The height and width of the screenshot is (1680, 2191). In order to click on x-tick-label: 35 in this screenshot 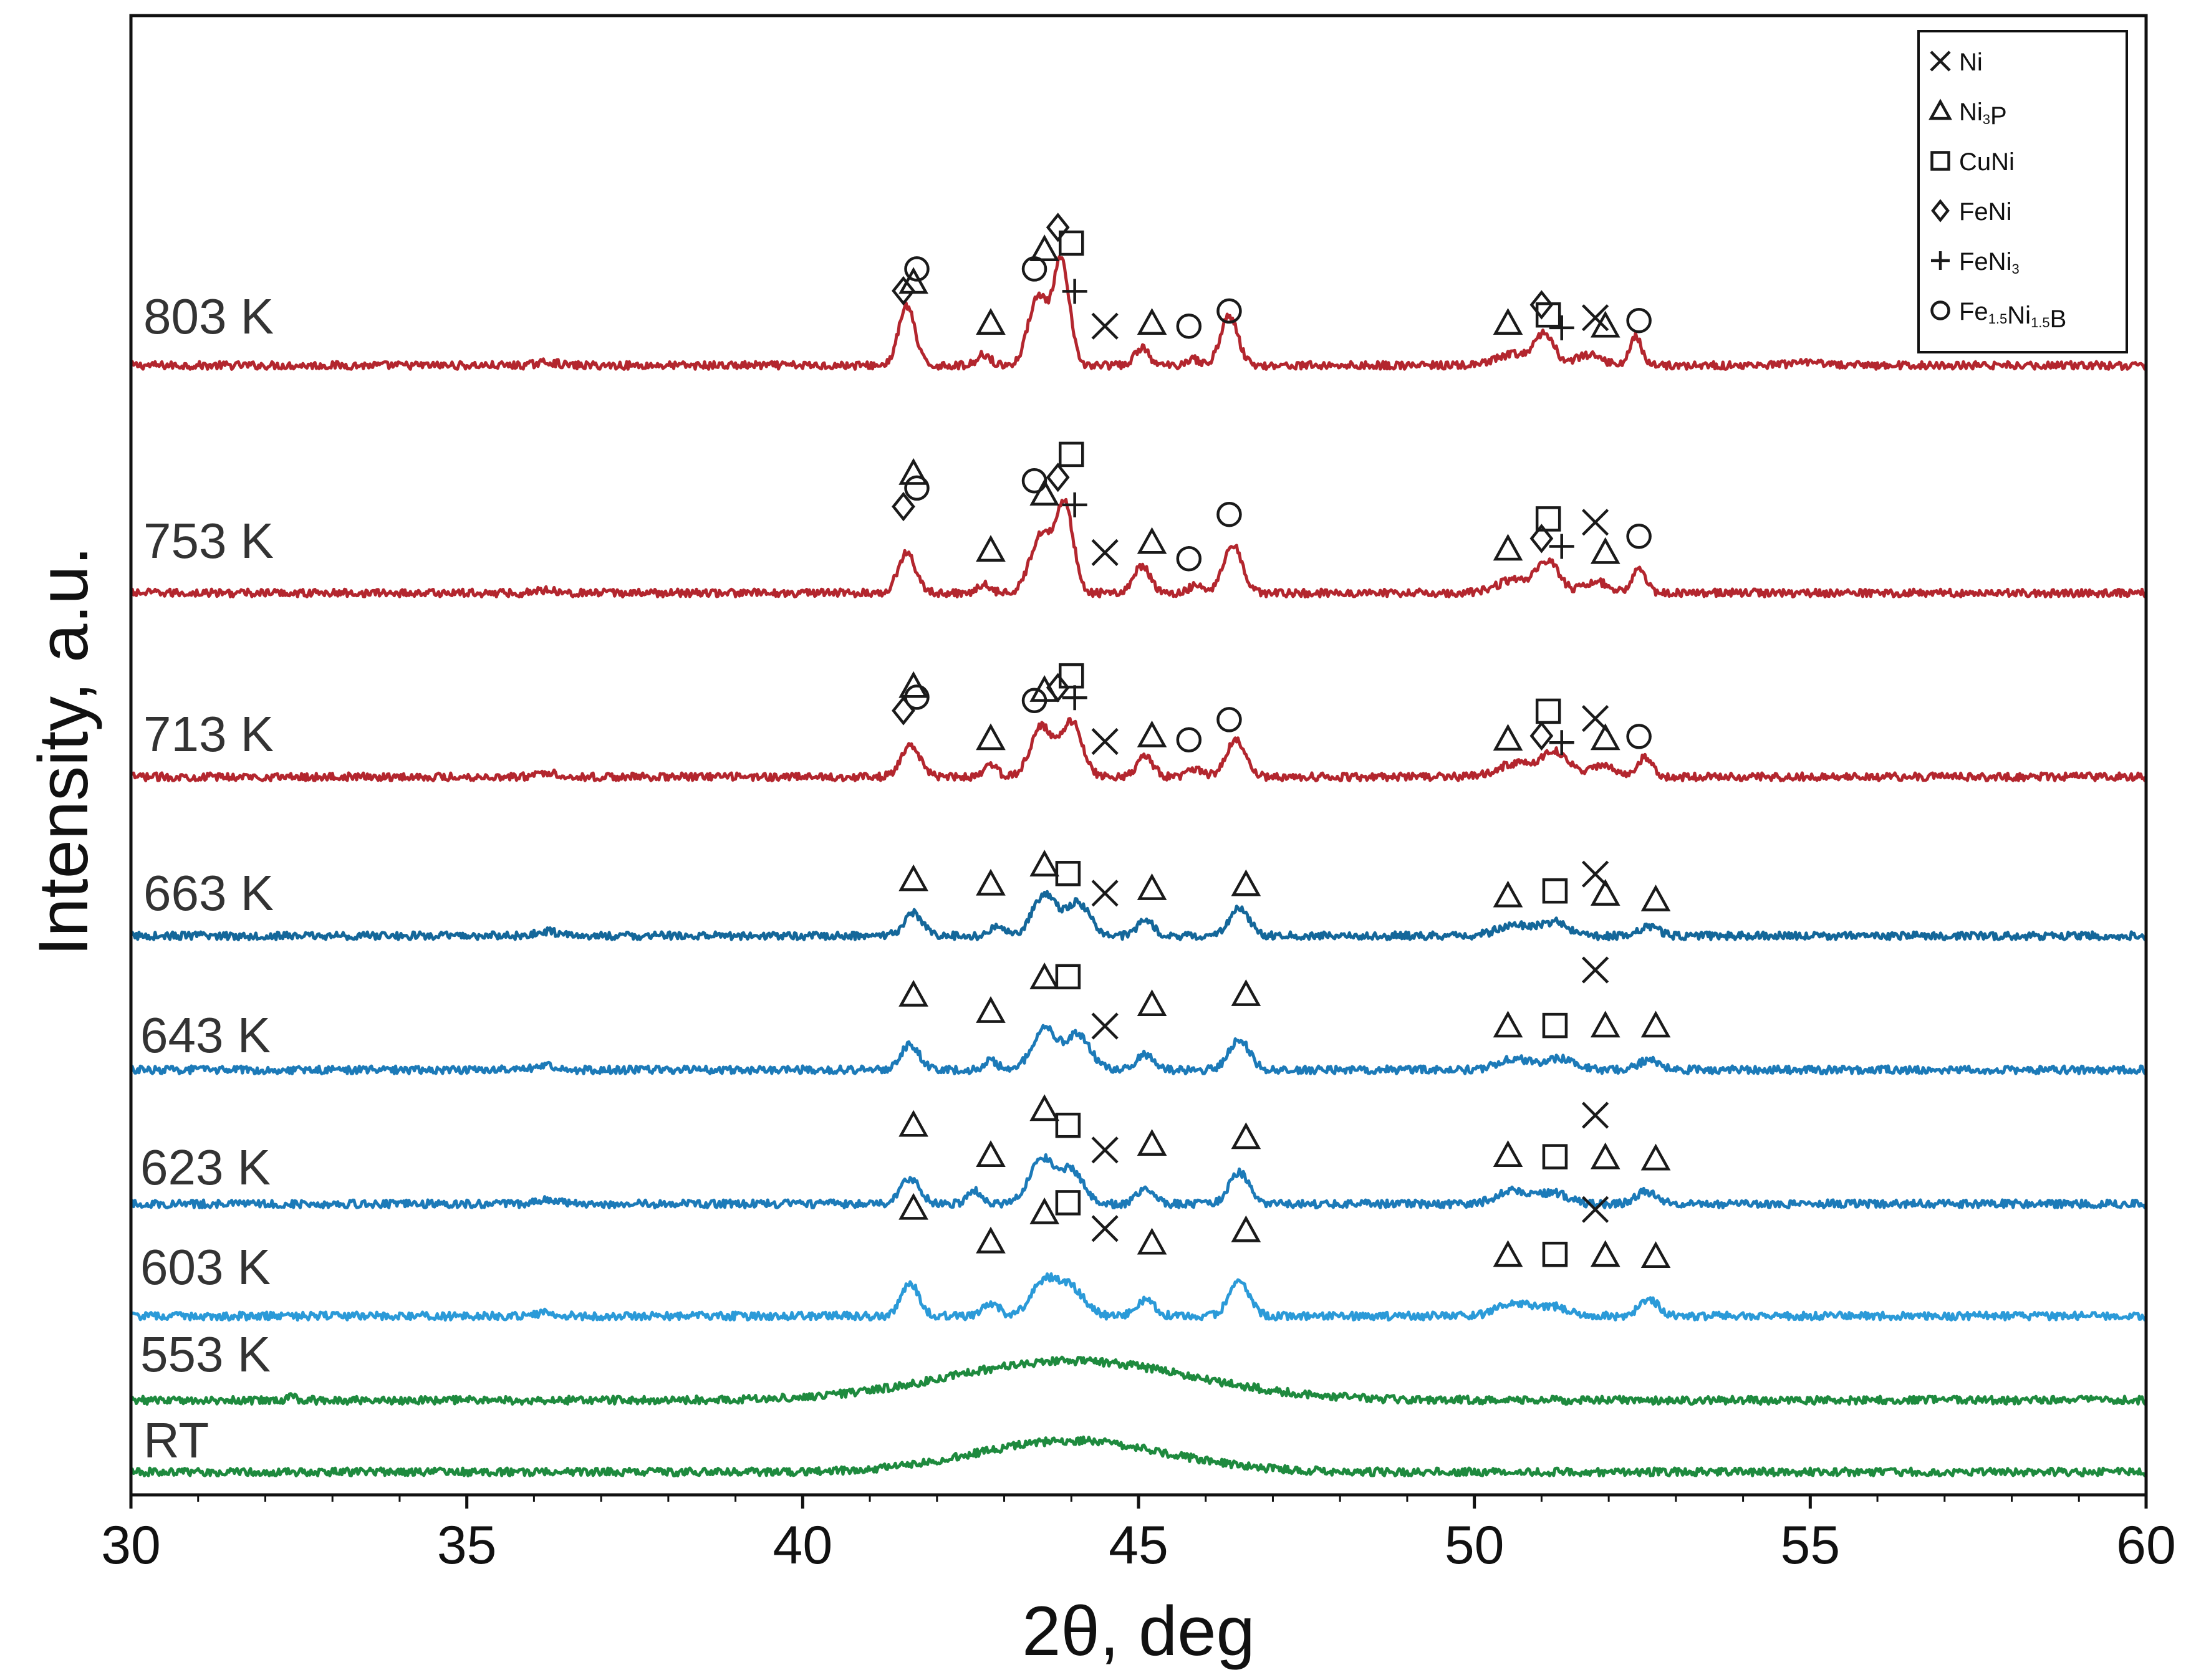, I will do `click(467, 1545)`.